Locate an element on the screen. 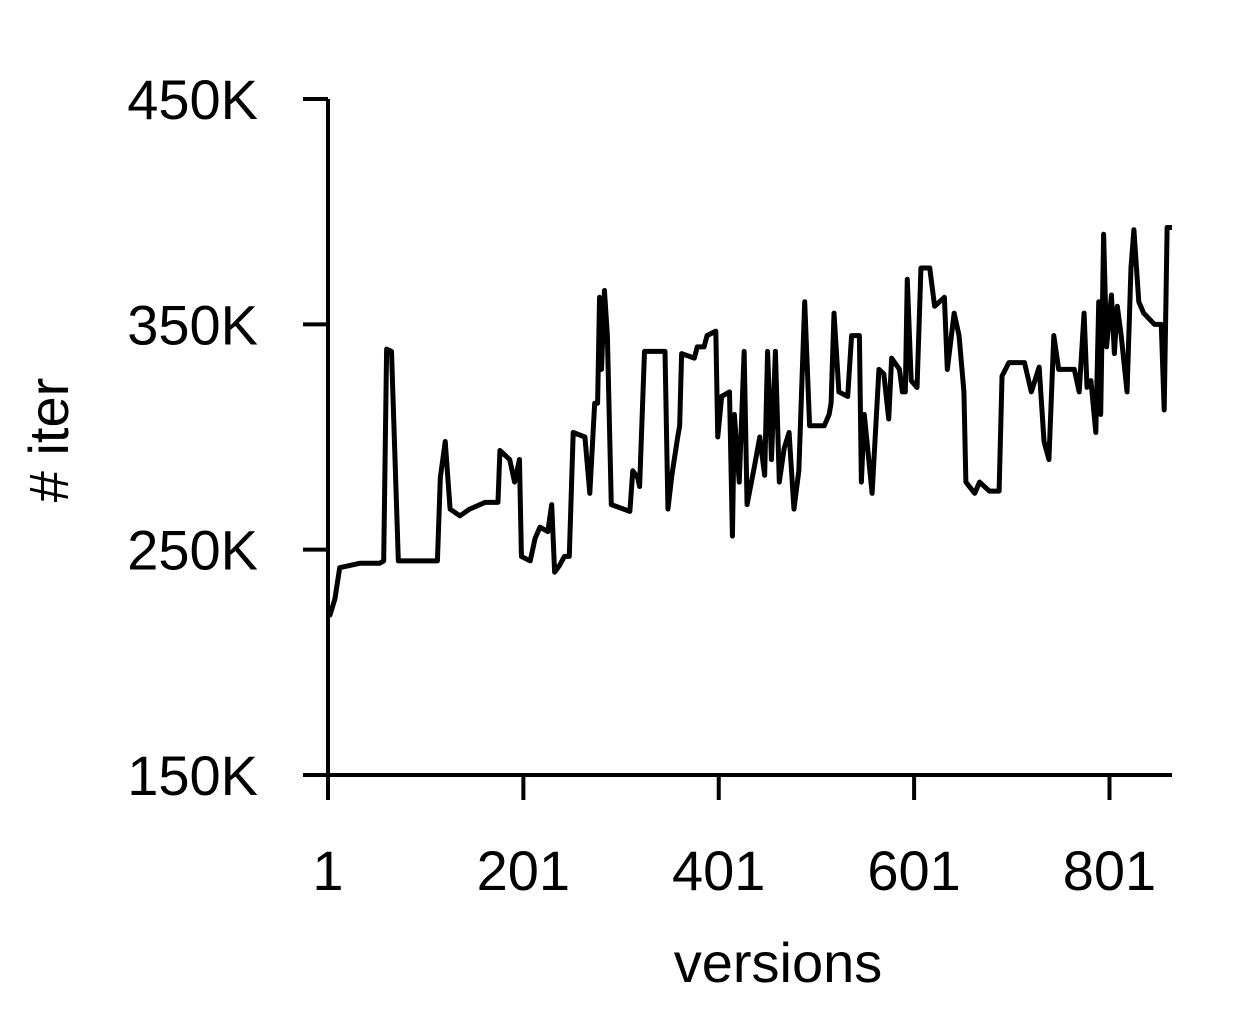 This screenshot has width=1248, height=1027. y-tick-label: 350K is located at coordinates (192, 324).